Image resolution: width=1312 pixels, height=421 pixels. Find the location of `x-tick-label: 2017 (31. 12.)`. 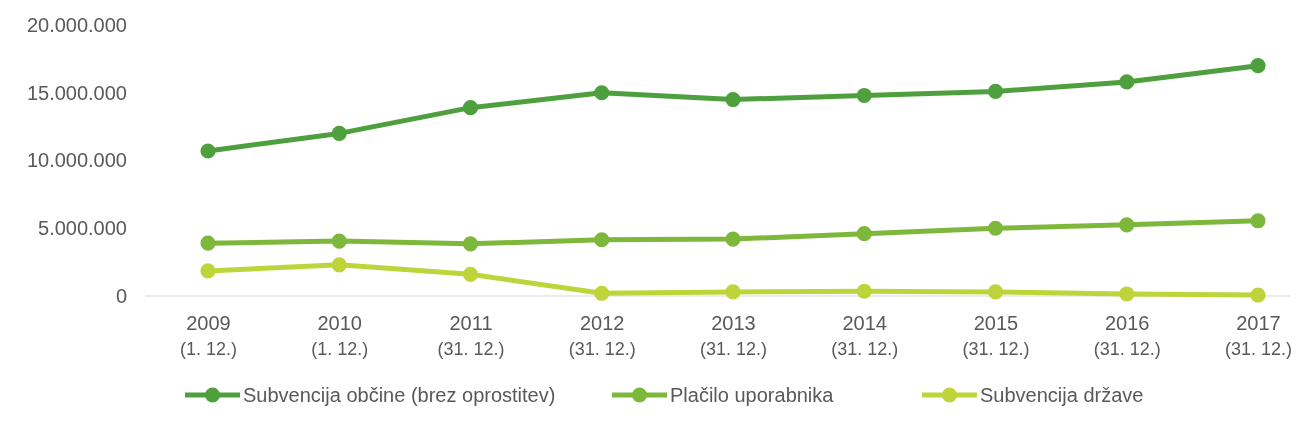

x-tick-label: 2017 (31. 12.) is located at coordinates (1258, 336).